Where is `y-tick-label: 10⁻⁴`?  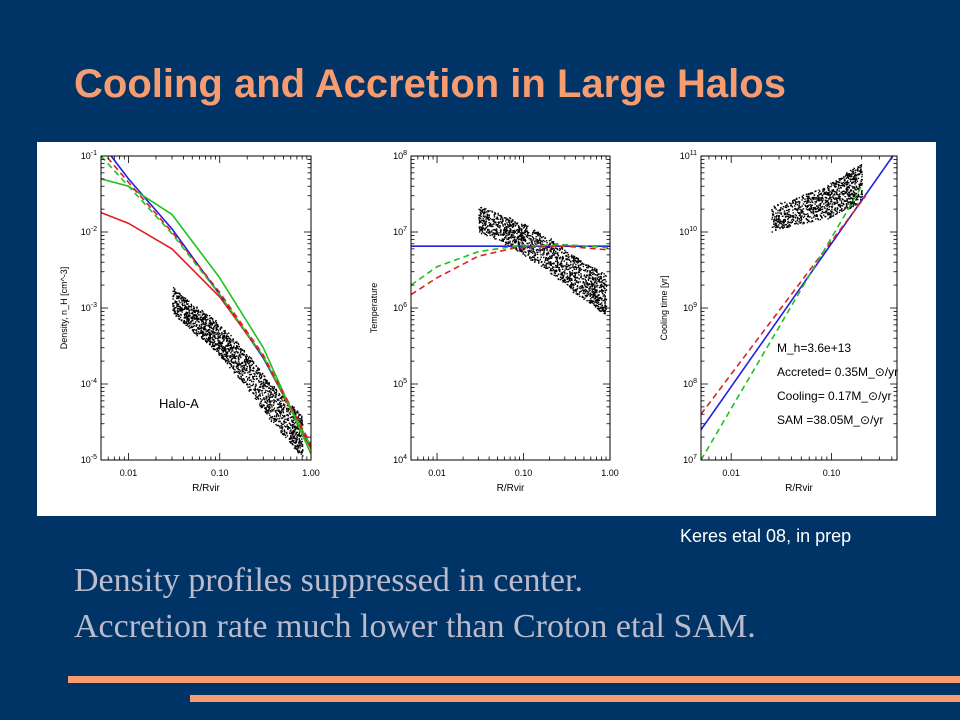
y-tick-label: 10⁻⁴ is located at coordinates (89, 383).